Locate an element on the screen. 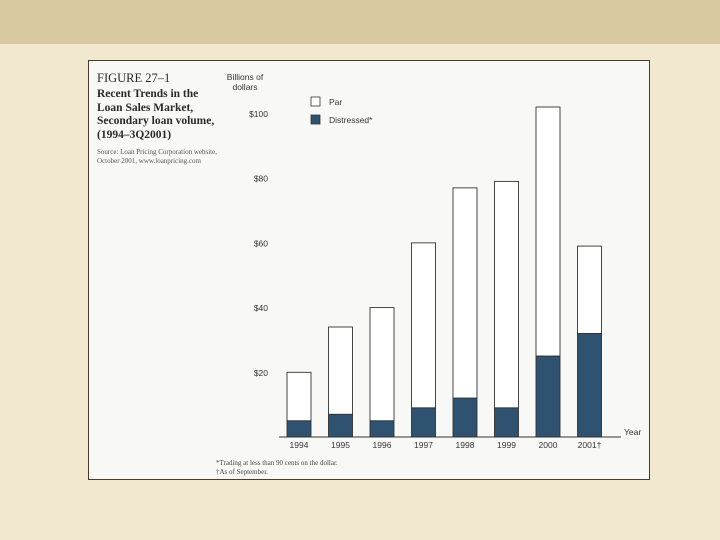  footnote-as-of: †As of September. is located at coordinates (242, 472).